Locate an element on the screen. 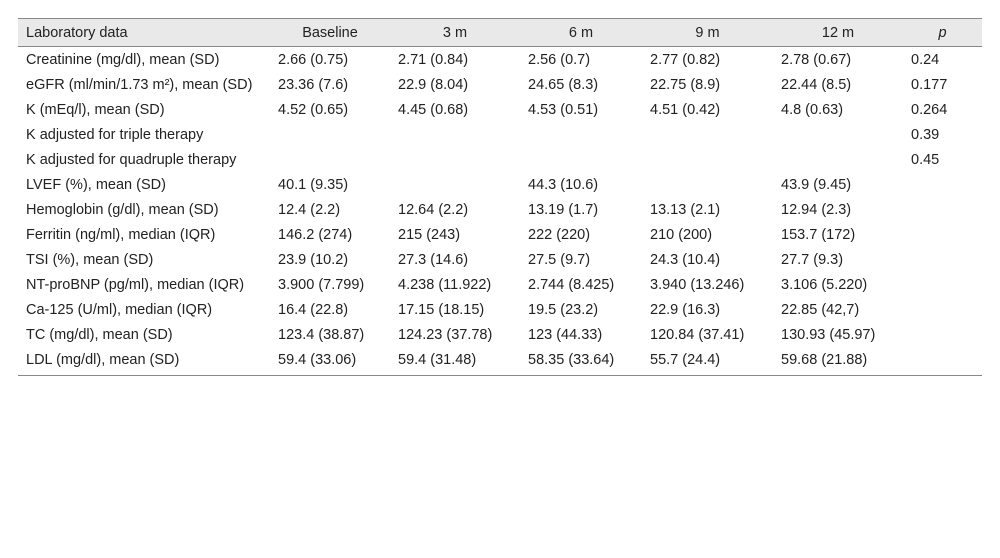  header-cell: Laboratory data is located at coordinates (144, 32).